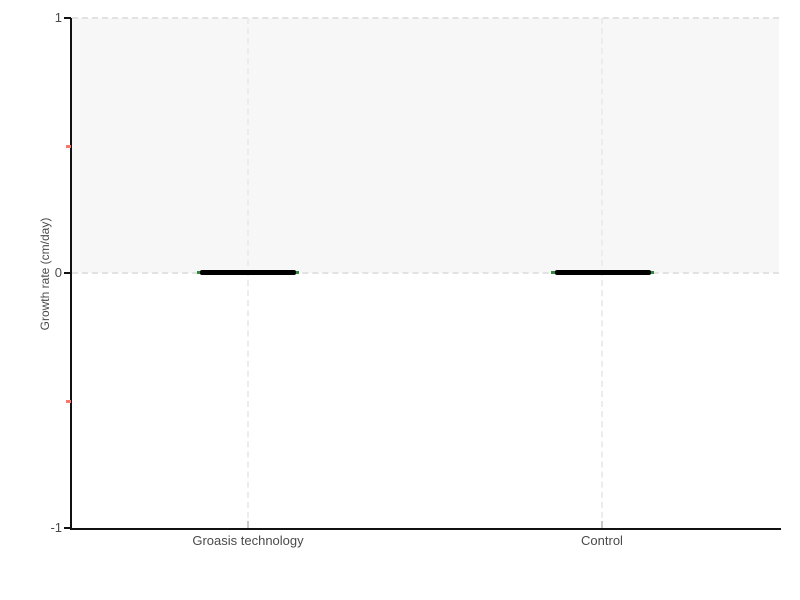 The image size is (800, 600). Describe the element at coordinates (68, 401) in the screenshot. I see `y-minor-tick-neg0p5` at that location.